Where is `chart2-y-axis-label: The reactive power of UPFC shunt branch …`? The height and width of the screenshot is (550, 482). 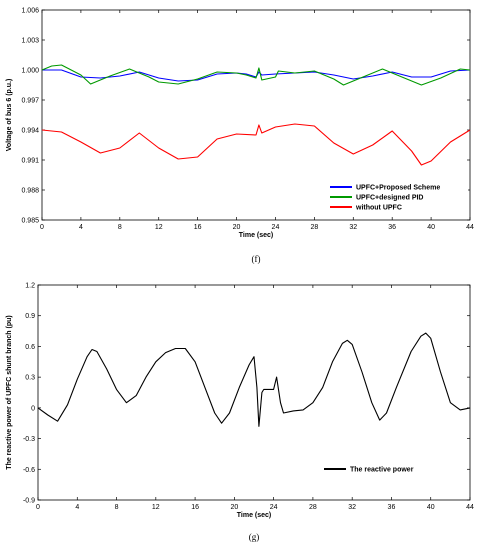
chart2-y-axis-label: The reactive power of UPFC shunt branch … is located at coordinates (9, 392).